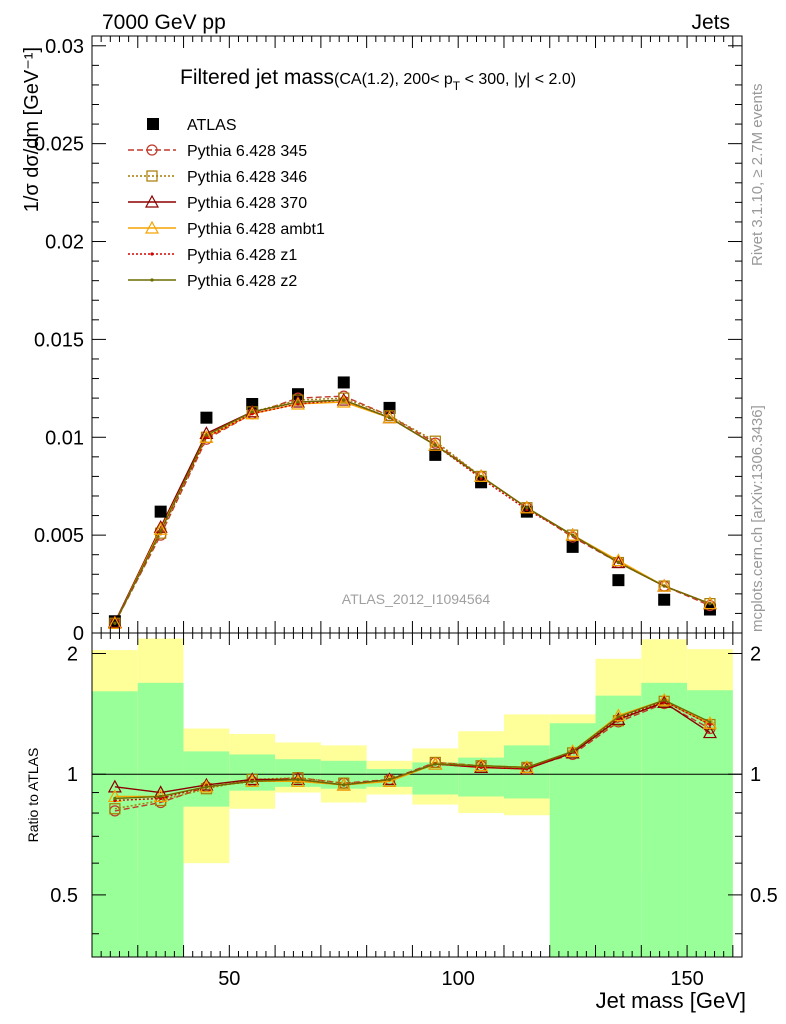 The height and width of the screenshot is (1024, 786). What do you see at coordinates (256, 229) in the screenshot?
I see `legend-label: Pythia 6.428 ambt1` at bounding box center [256, 229].